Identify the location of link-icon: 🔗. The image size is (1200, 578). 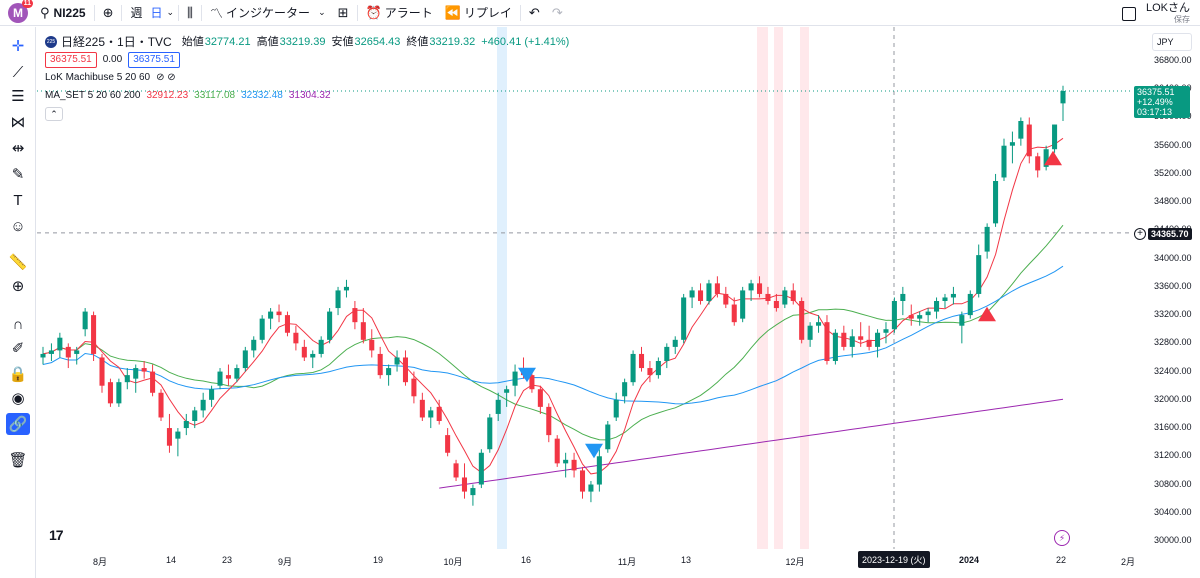
(18, 424).